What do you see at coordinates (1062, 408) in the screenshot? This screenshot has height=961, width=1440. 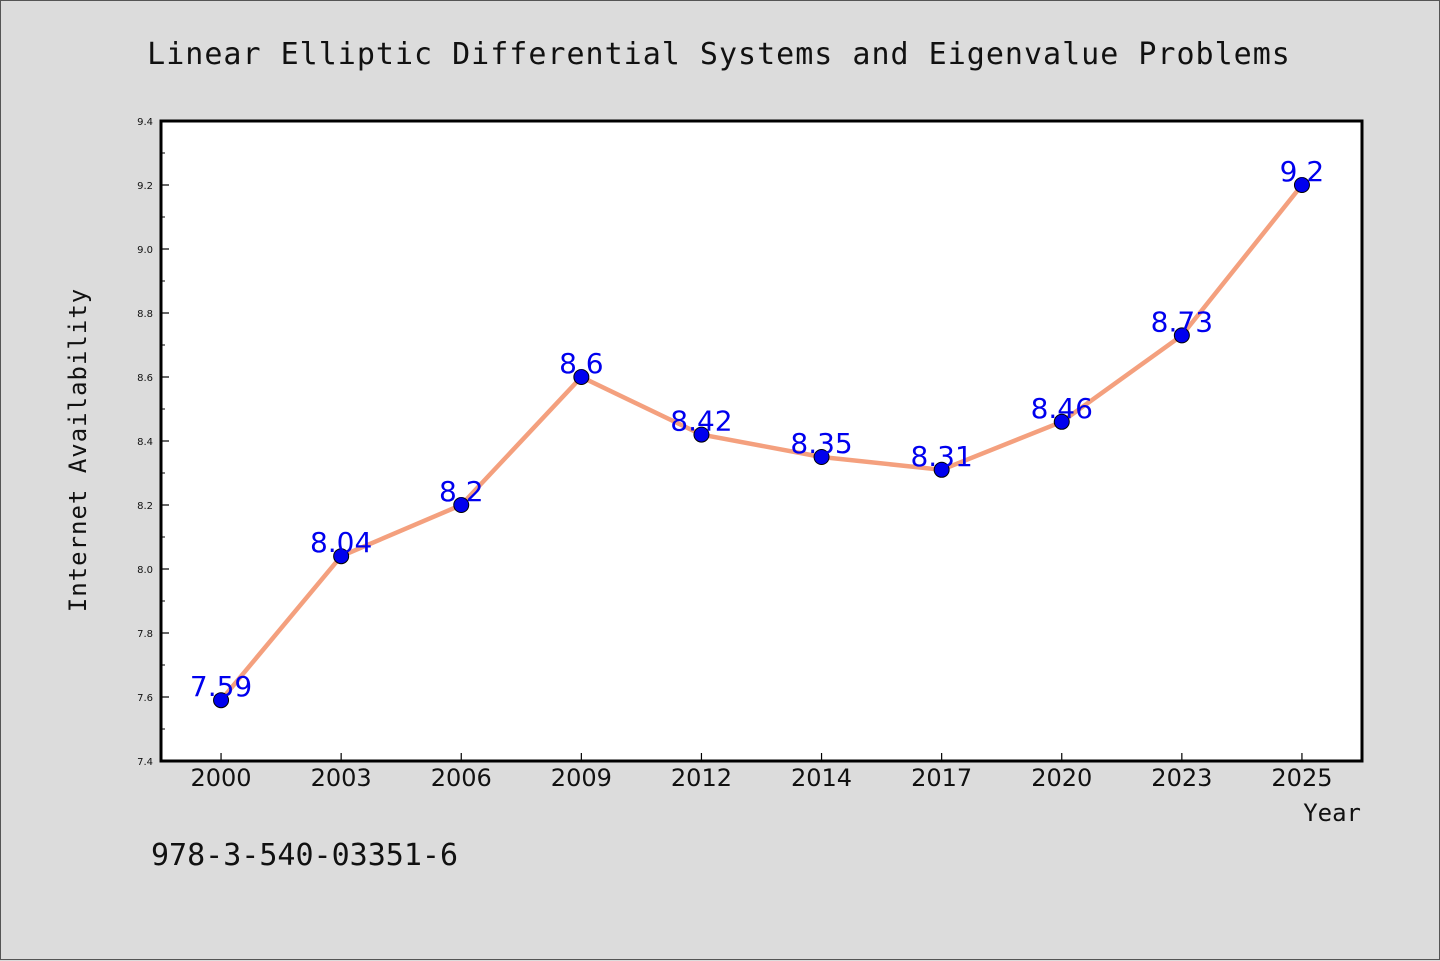 I see `data-label: 8.46` at bounding box center [1062, 408].